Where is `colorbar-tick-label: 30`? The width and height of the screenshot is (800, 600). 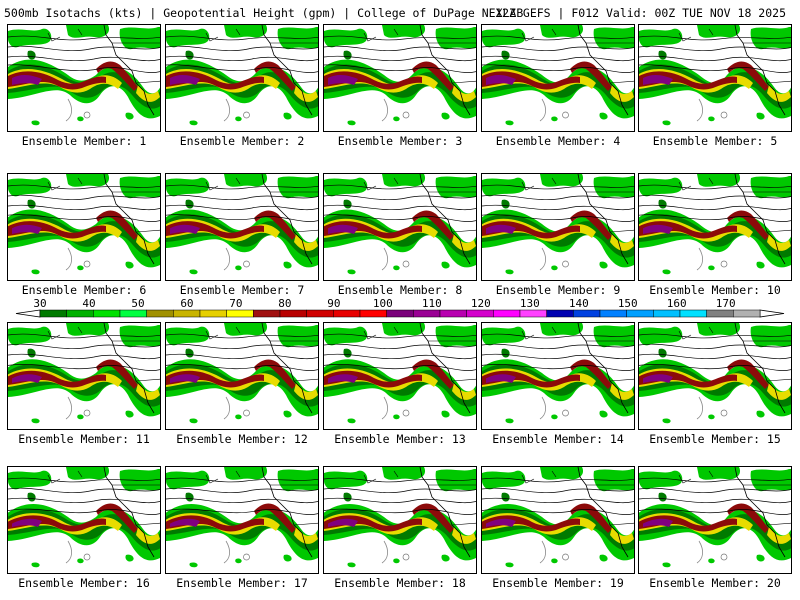
colorbar-tick-label: 30 is located at coordinates (39, 303).